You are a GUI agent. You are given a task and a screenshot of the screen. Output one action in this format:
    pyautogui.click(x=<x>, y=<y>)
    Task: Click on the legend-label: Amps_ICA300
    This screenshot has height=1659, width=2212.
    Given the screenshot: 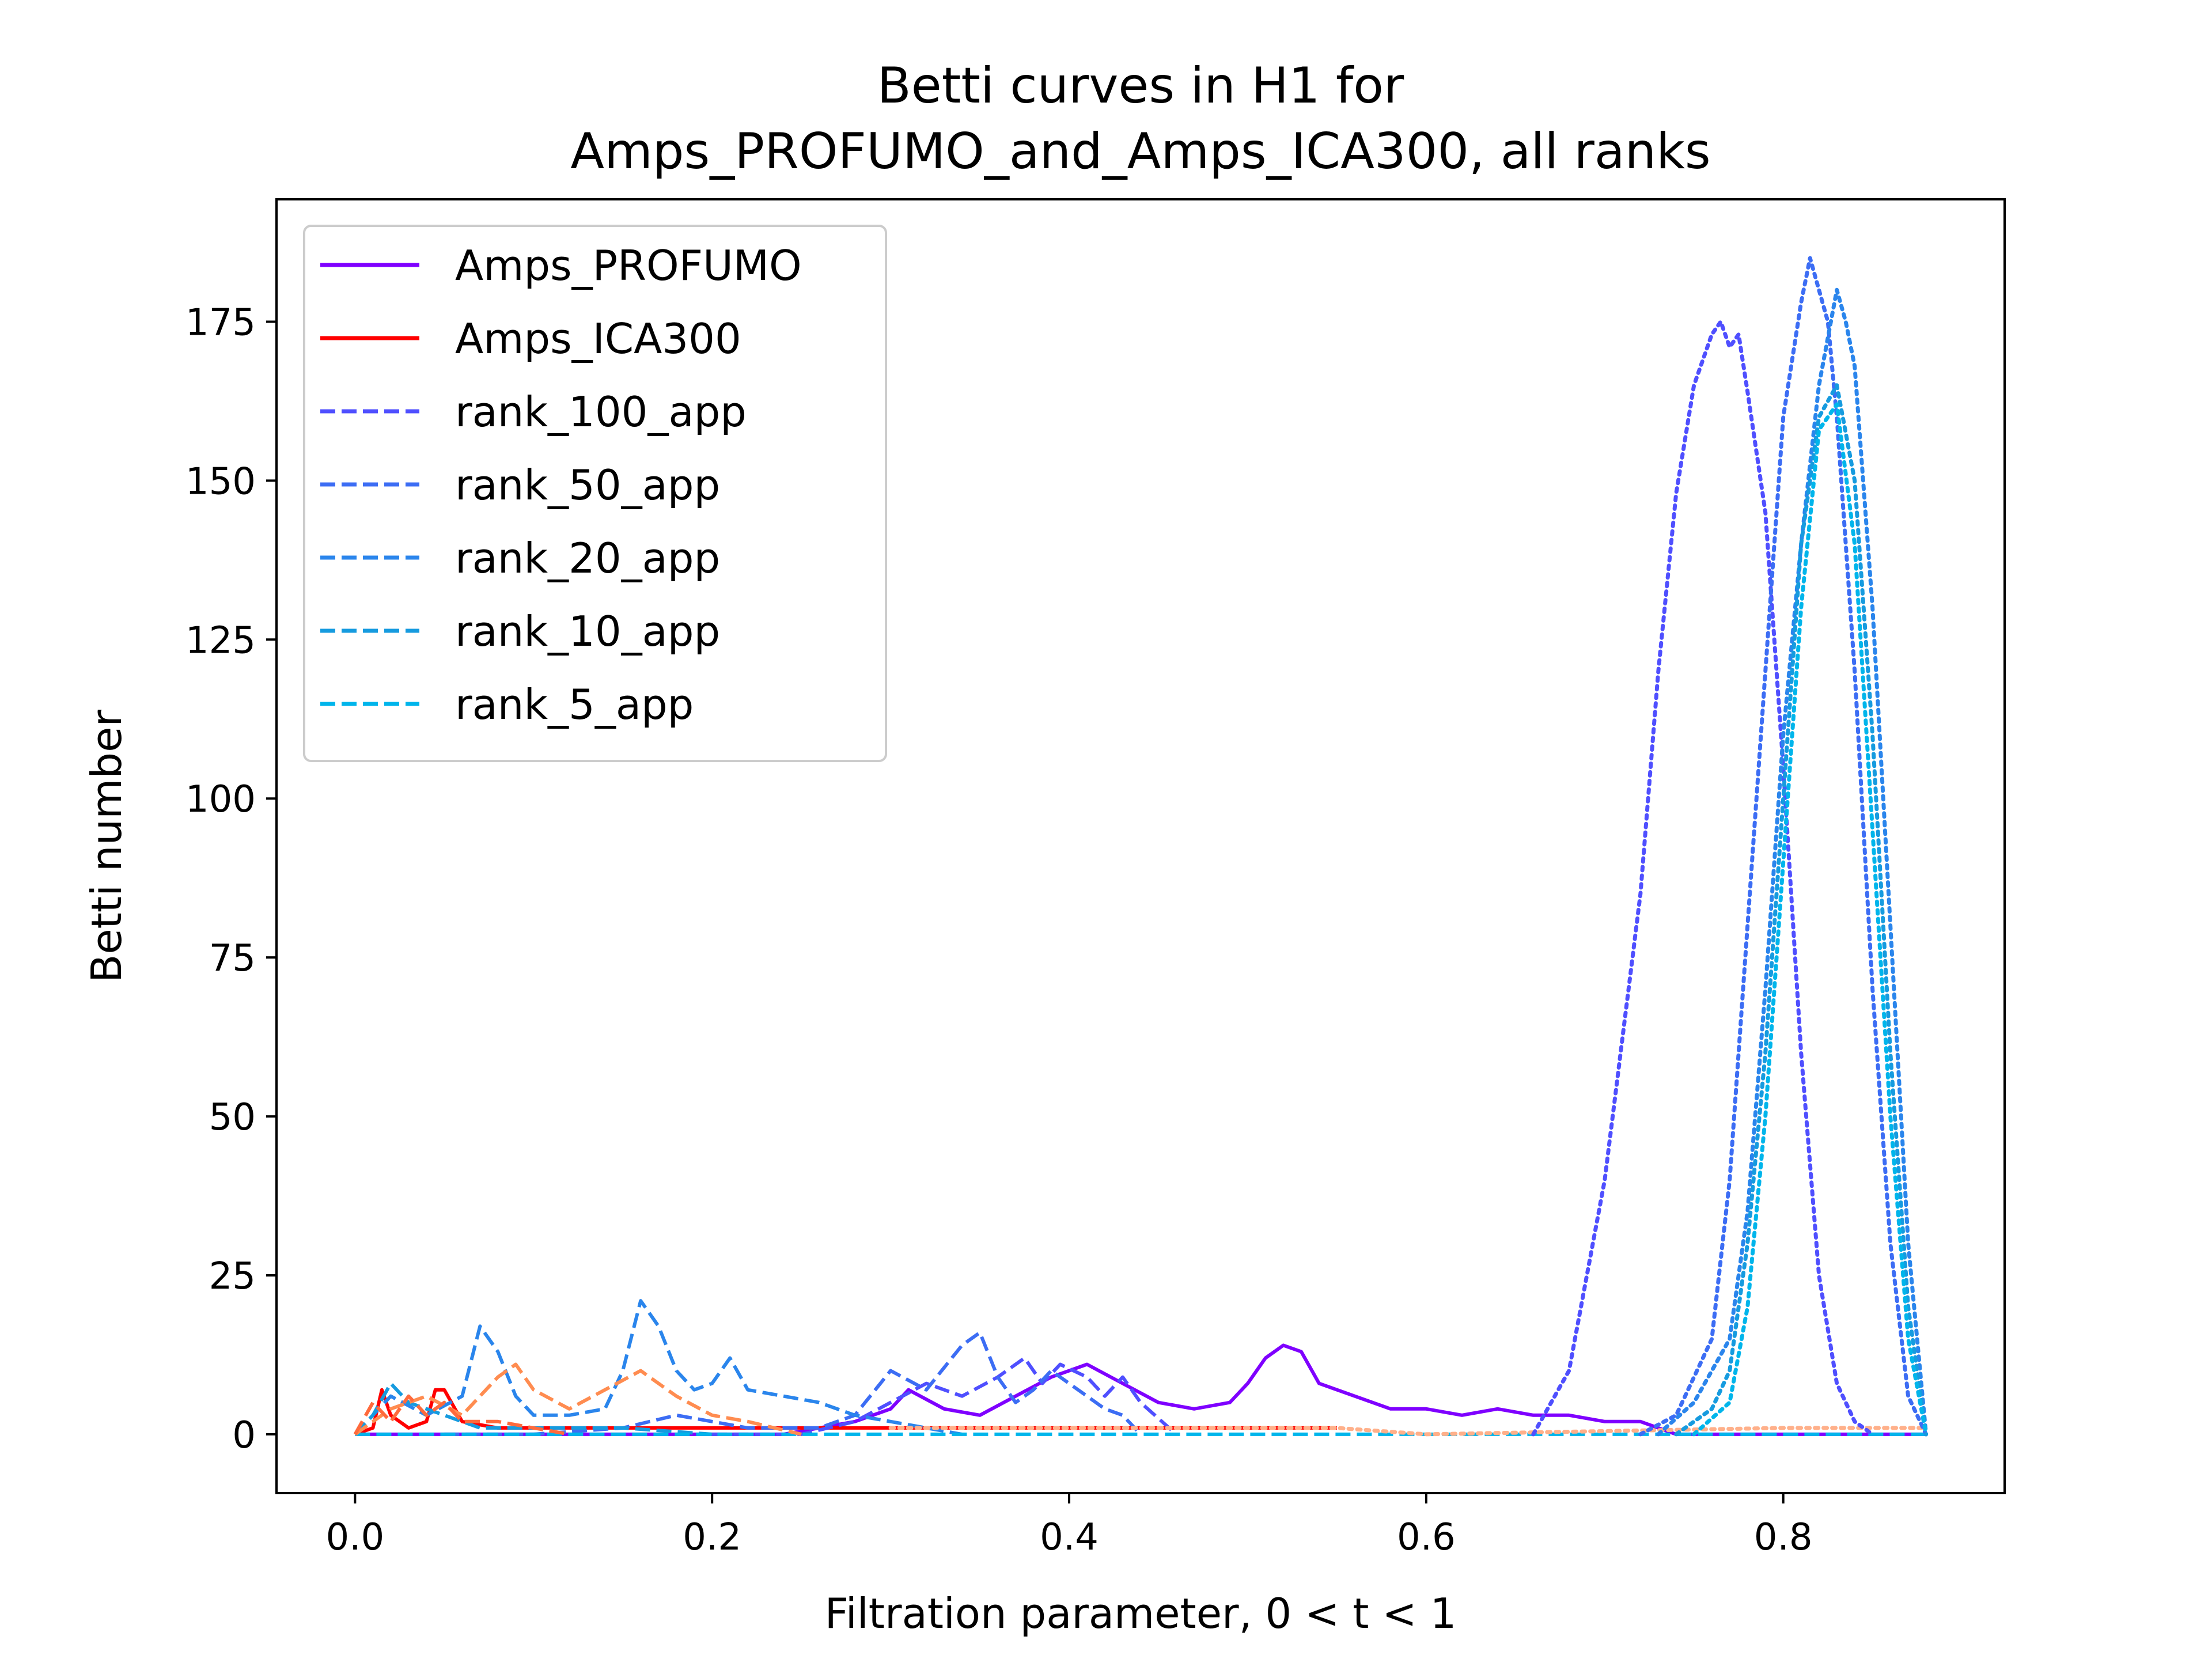 What is the action you would take?
    pyautogui.click(x=598, y=339)
    